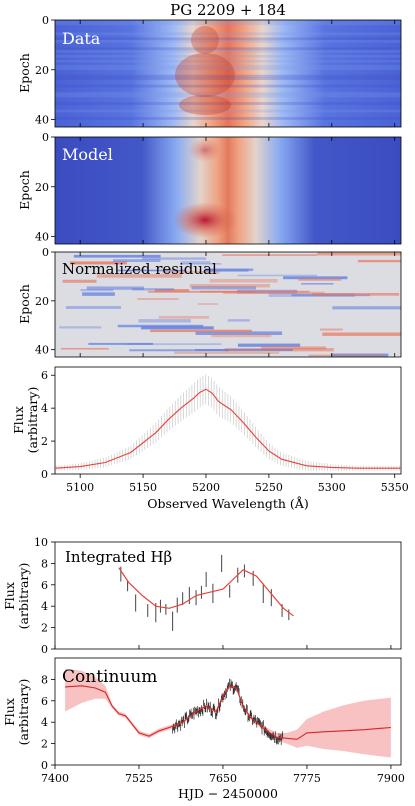  Describe the element at coordinates (41, 542) in the screenshot. I see `ytick-label: 10` at that location.